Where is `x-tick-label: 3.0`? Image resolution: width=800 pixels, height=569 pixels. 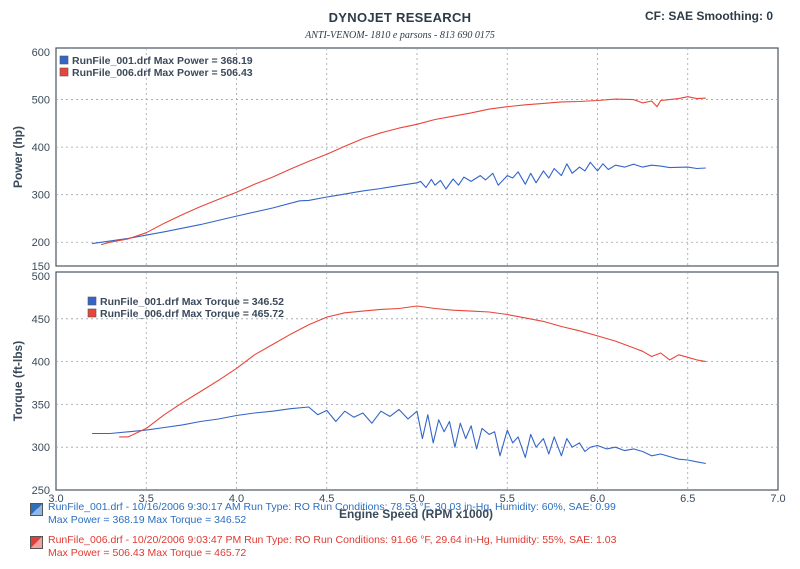 x-tick-label: 3.0 is located at coordinates (55, 499).